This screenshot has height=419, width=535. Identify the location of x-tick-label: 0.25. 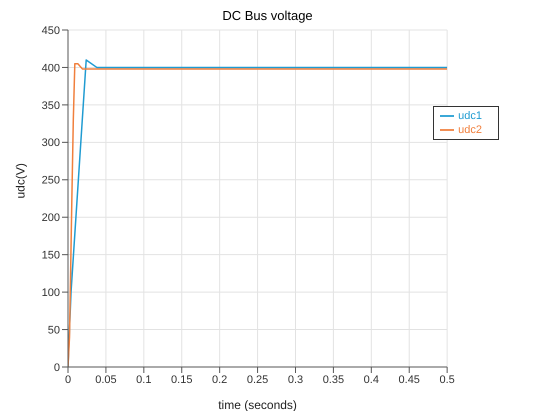
(257, 380).